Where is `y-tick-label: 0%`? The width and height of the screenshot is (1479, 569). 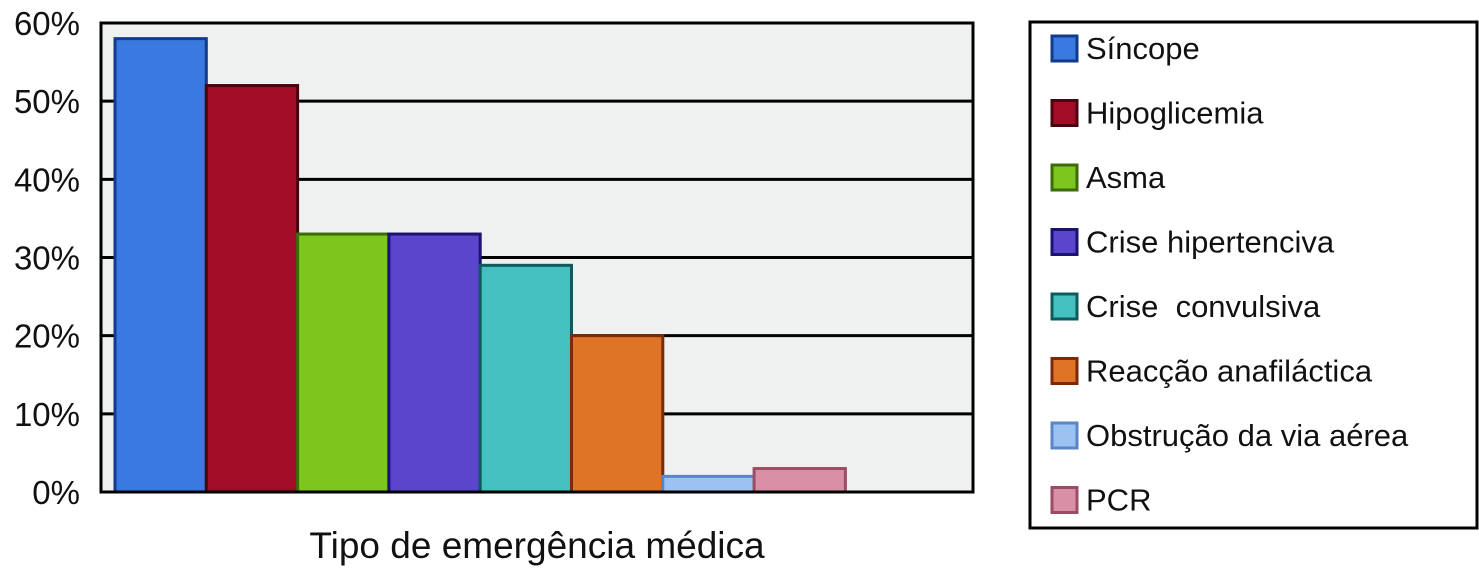 y-tick-label: 0% is located at coordinates (56, 492).